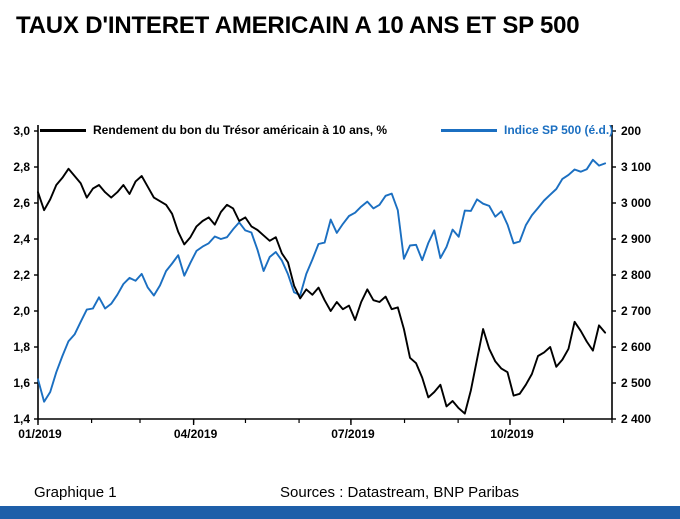  I want to click on sources-caption: Sources : Datastream, BNP Paribas, so click(399, 492).